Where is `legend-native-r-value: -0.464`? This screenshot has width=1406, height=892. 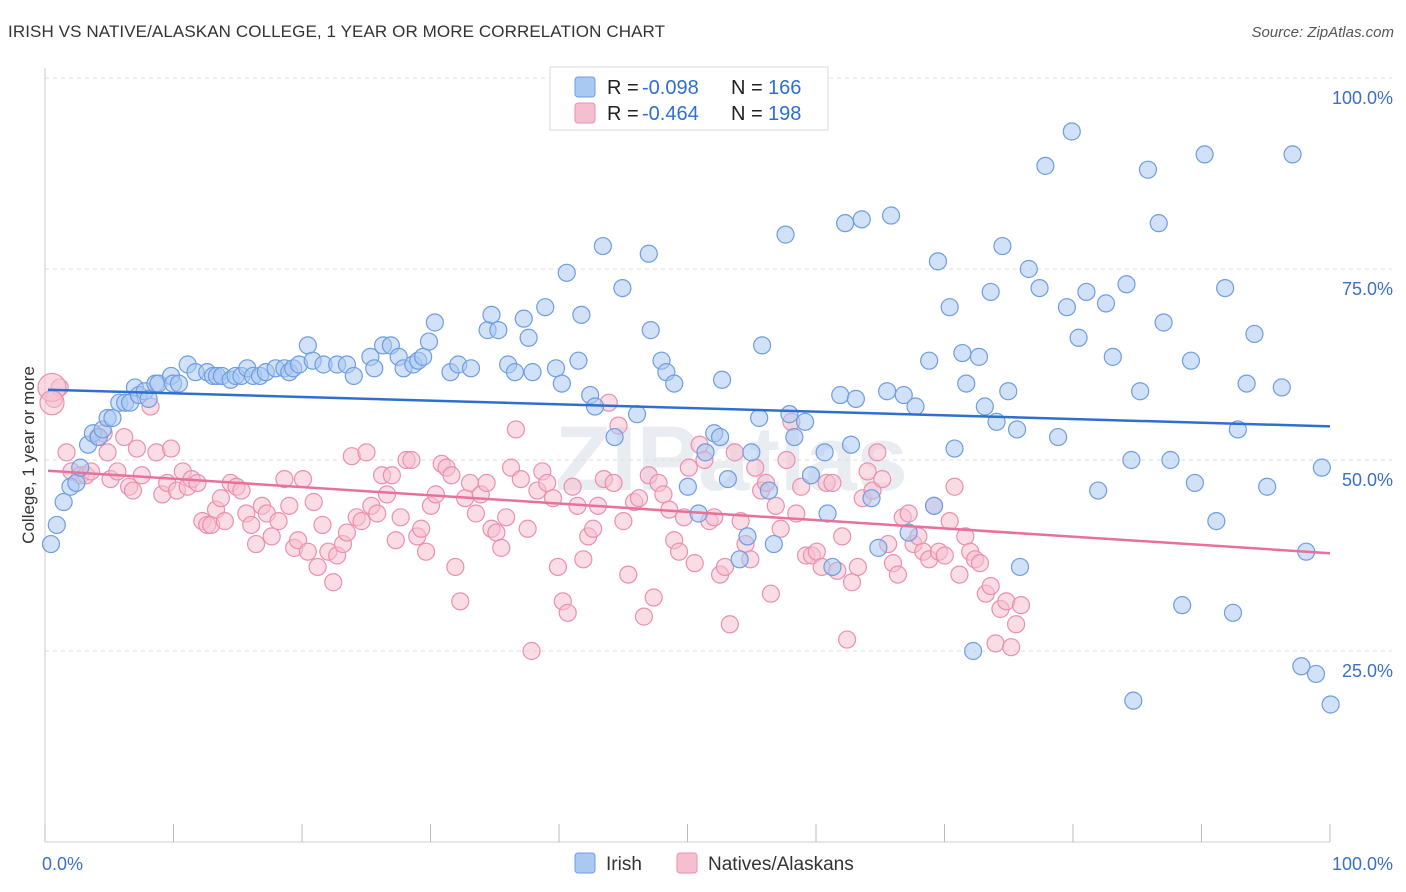
legend-native-r-value: -0.464 is located at coordinates (670, 114).